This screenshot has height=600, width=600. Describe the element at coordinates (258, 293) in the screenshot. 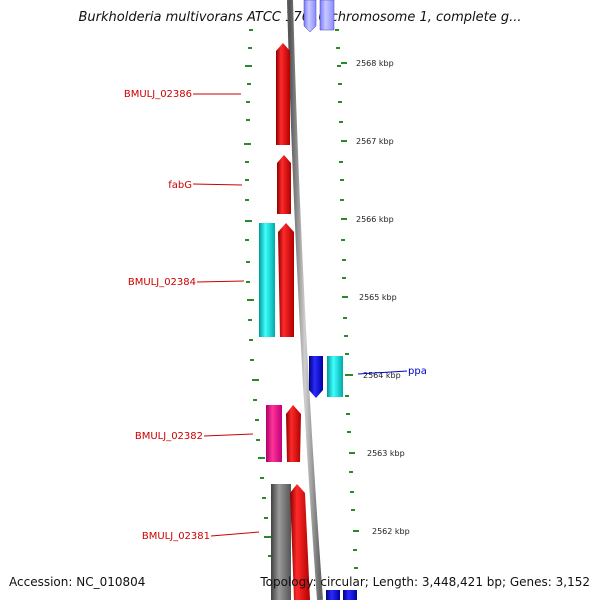

I see `gc-ticks-left` at that location.